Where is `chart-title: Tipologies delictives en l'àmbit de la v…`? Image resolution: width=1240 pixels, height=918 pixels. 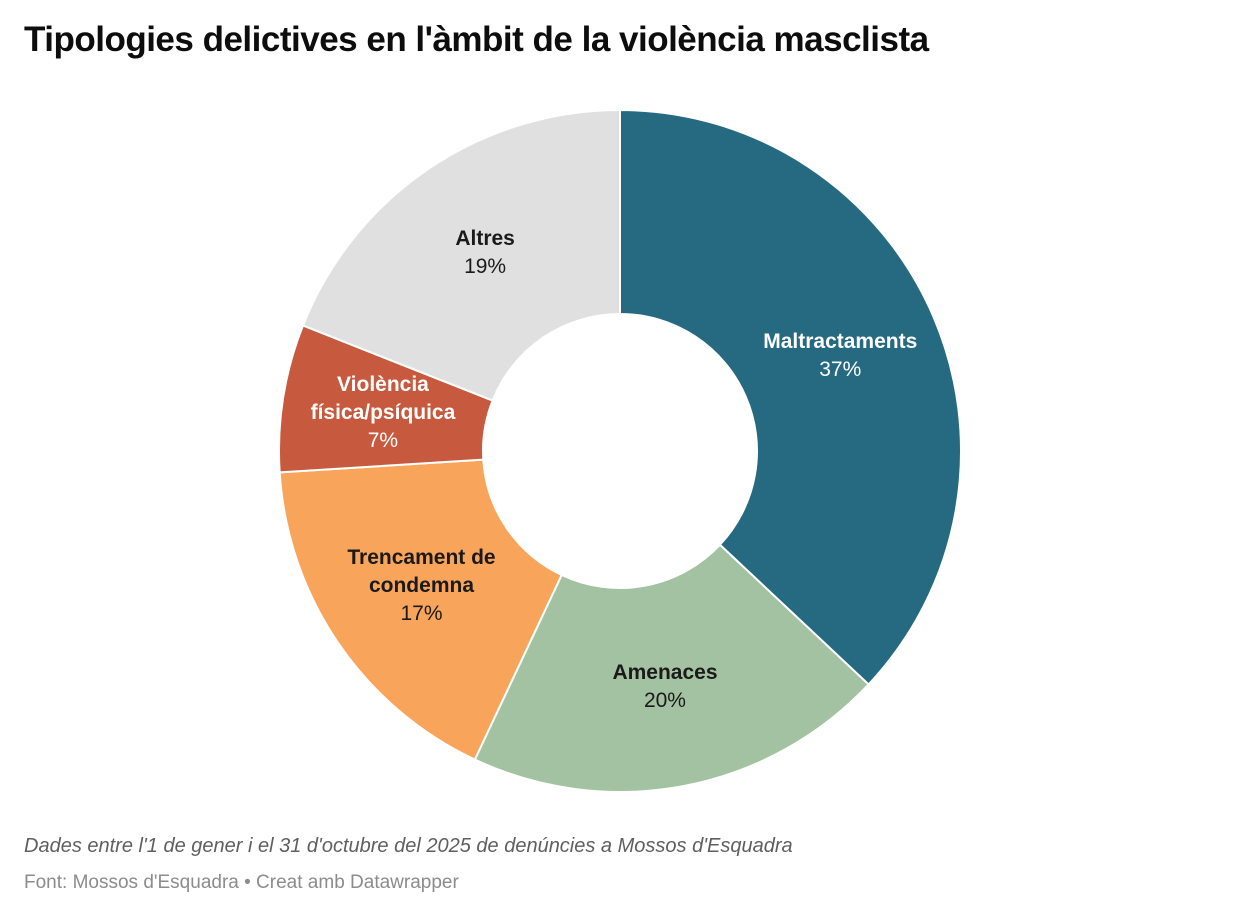
chart-title: Tipologies delictives en l'àmbit de la v… is located at coordinates (476, 39).